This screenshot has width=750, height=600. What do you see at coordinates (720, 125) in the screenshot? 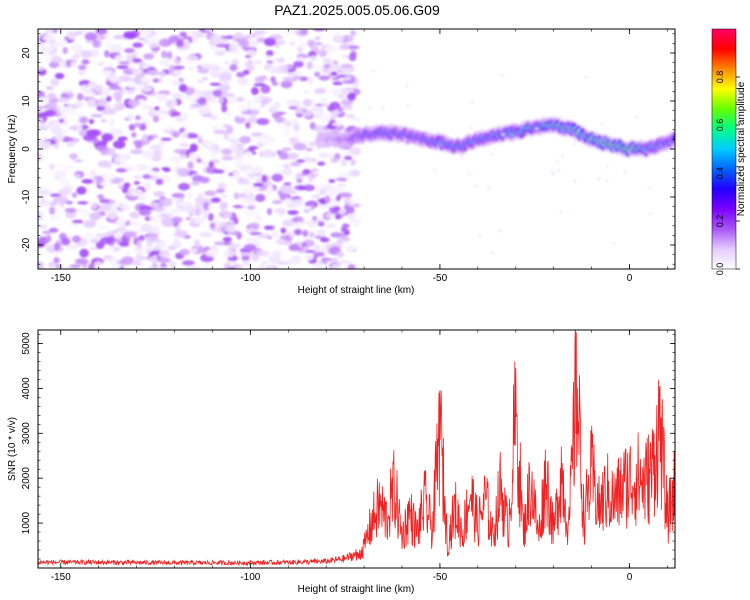
I see `colorbar-tick-label: 0.6` at bounding box center [720, 125].